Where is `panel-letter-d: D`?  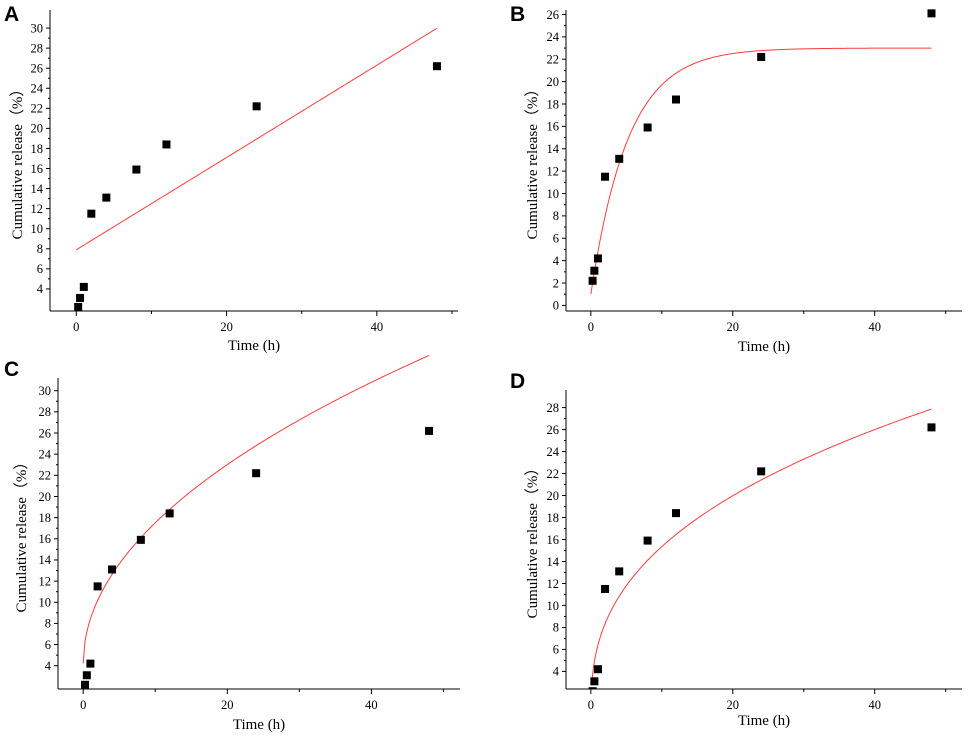 panel-letter-d: D is located at coordinates (517, 381).